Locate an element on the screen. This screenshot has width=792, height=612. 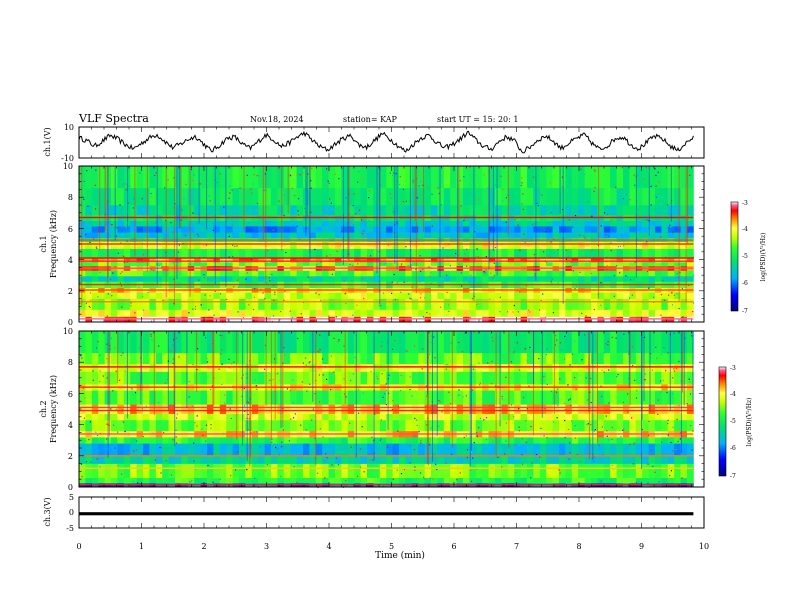
ch1-spectrogram-emission-line is located at coordinates (386, 217).